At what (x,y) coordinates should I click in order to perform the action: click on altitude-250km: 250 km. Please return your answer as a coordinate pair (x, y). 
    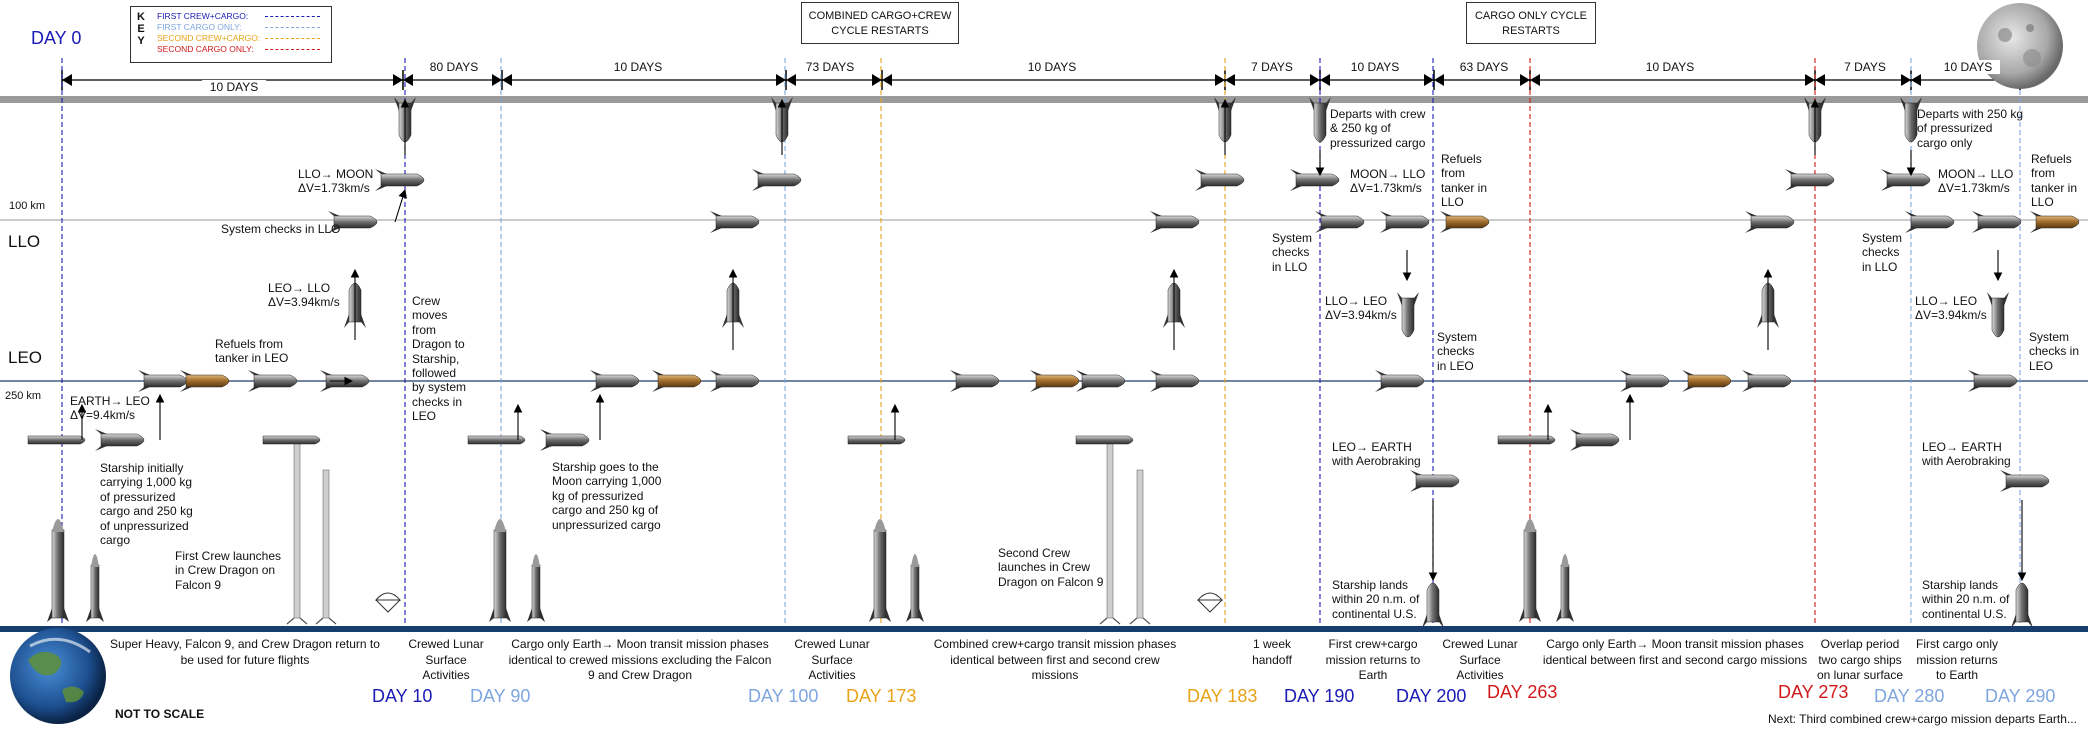
    Looking at the image, I should click on (23, 396).